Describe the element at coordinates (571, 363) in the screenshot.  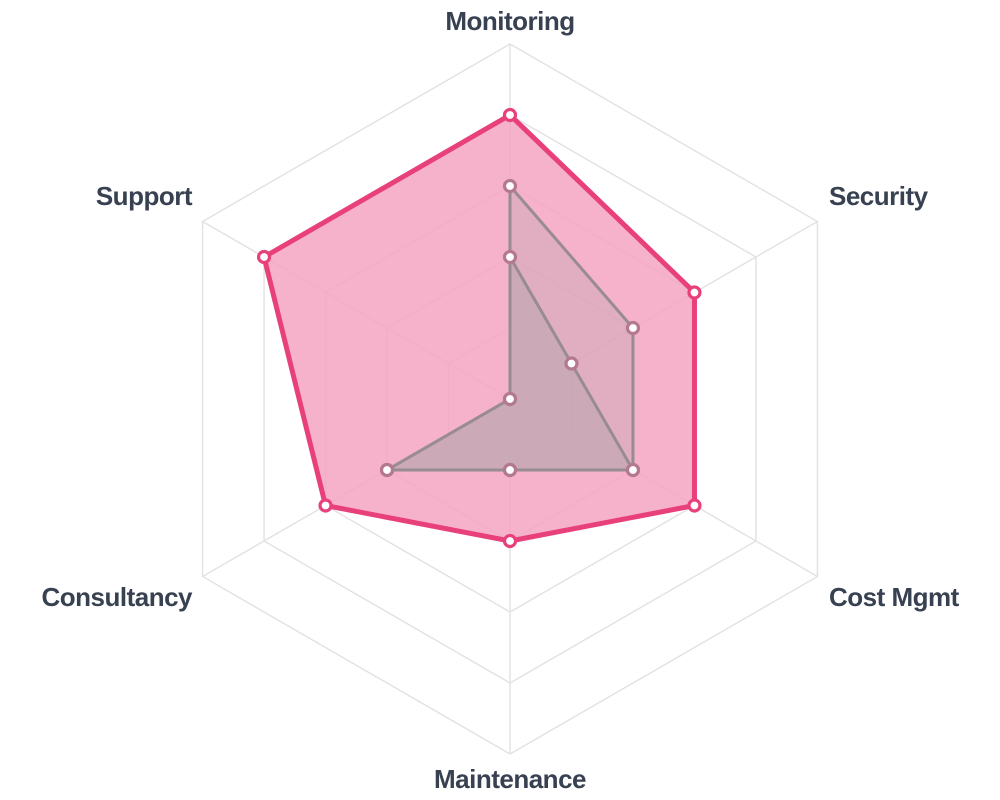
I see `series-1-point-security` at that location.